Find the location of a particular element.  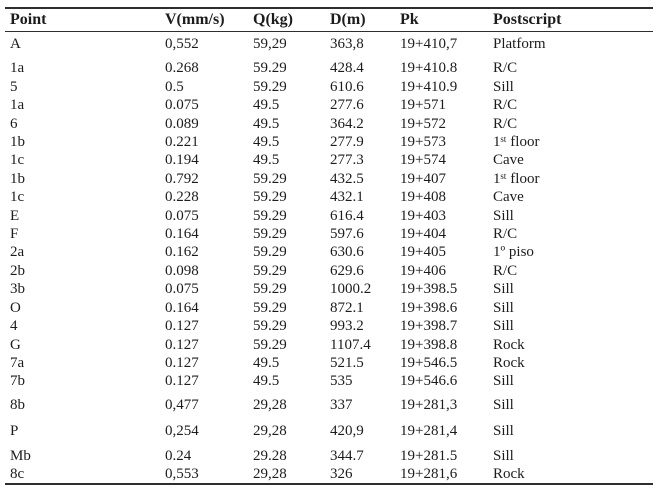

cell-pk: 19+281.5 is located at coordinates (429, 455).